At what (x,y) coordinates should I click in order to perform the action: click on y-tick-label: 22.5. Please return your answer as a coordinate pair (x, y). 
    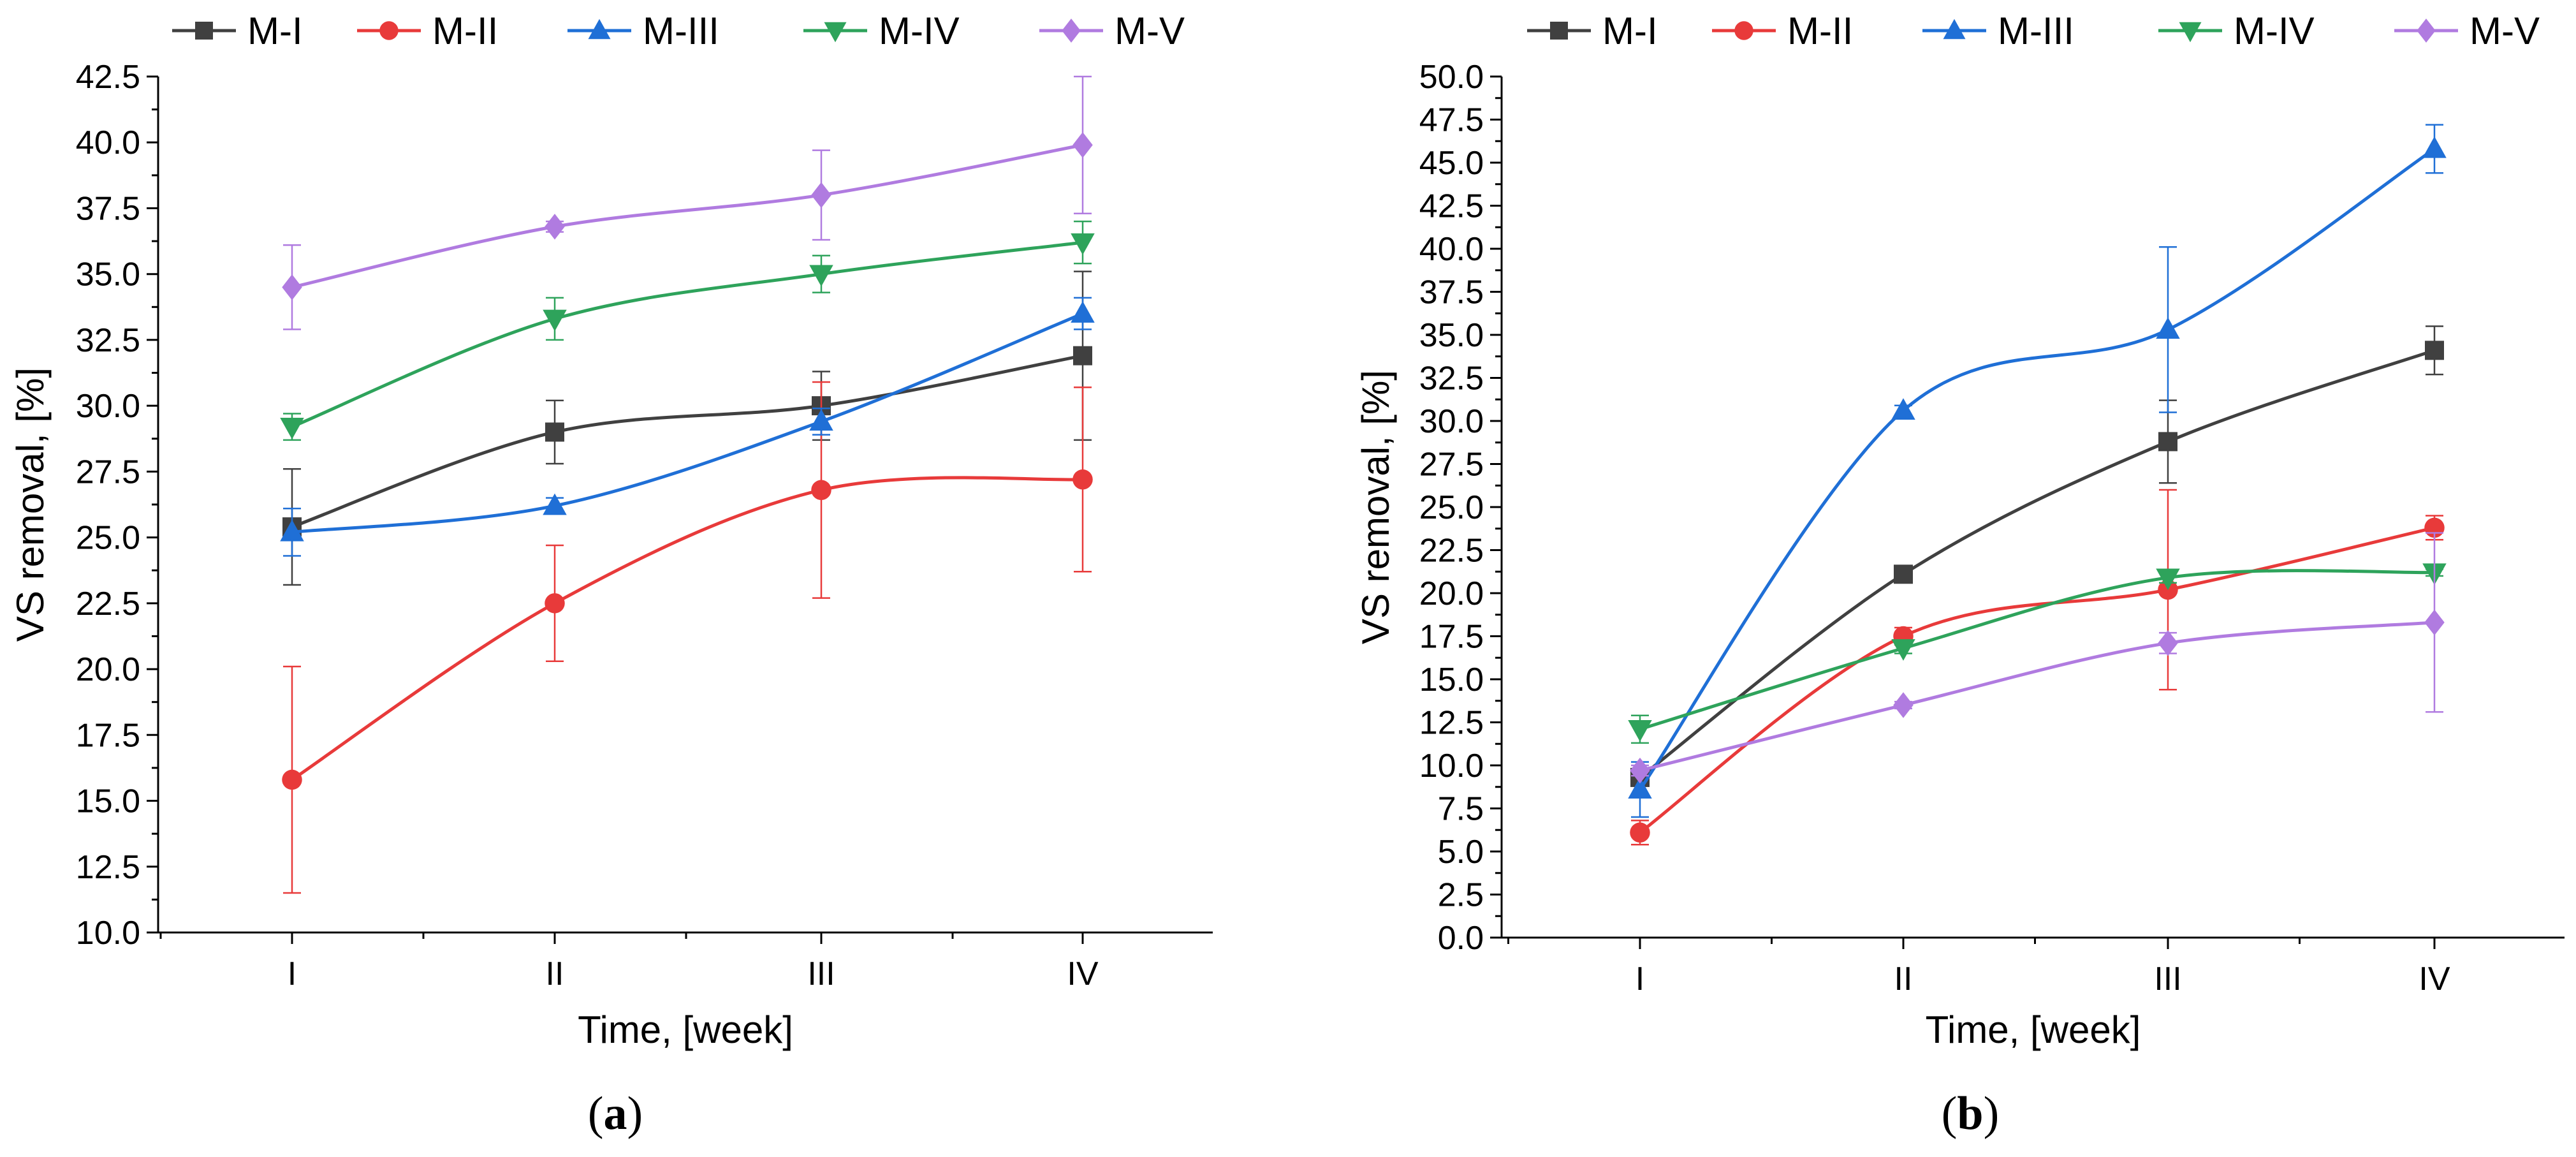
    Looking at the image, I should click on (1451, 551).